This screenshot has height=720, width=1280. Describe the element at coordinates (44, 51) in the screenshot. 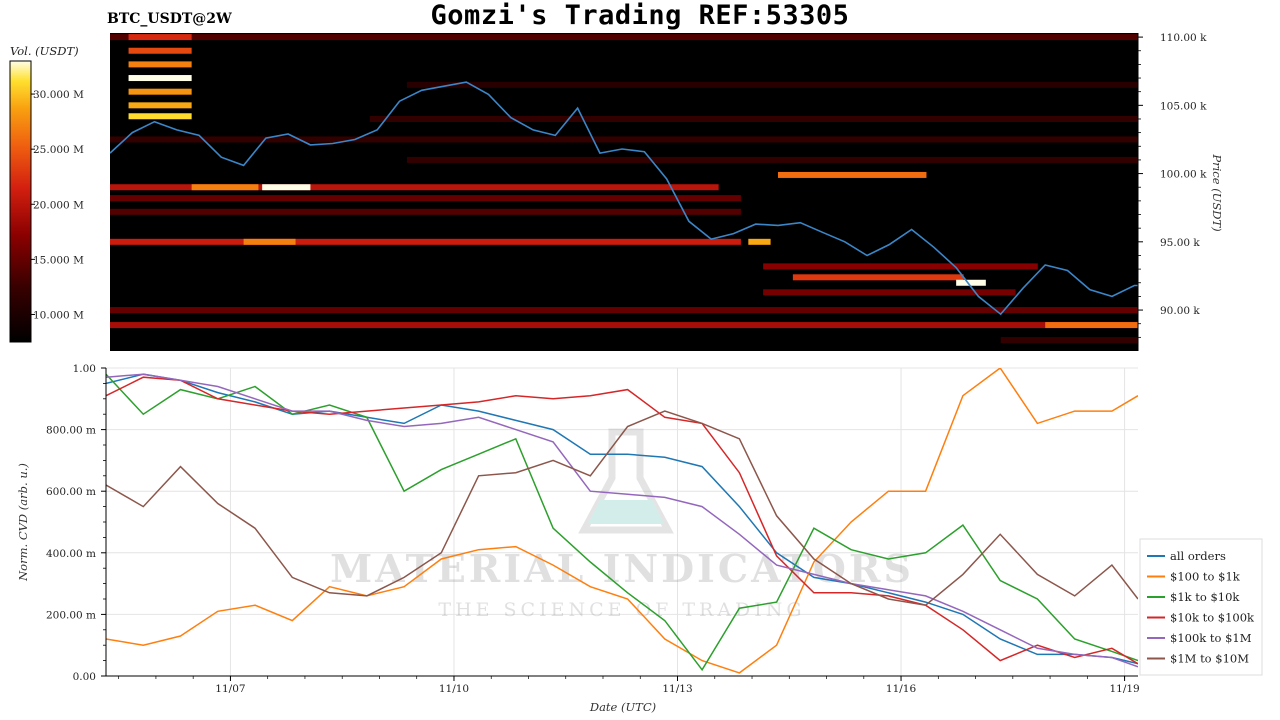

I see `colorbar-label: Vol. (USDT)` at that location.